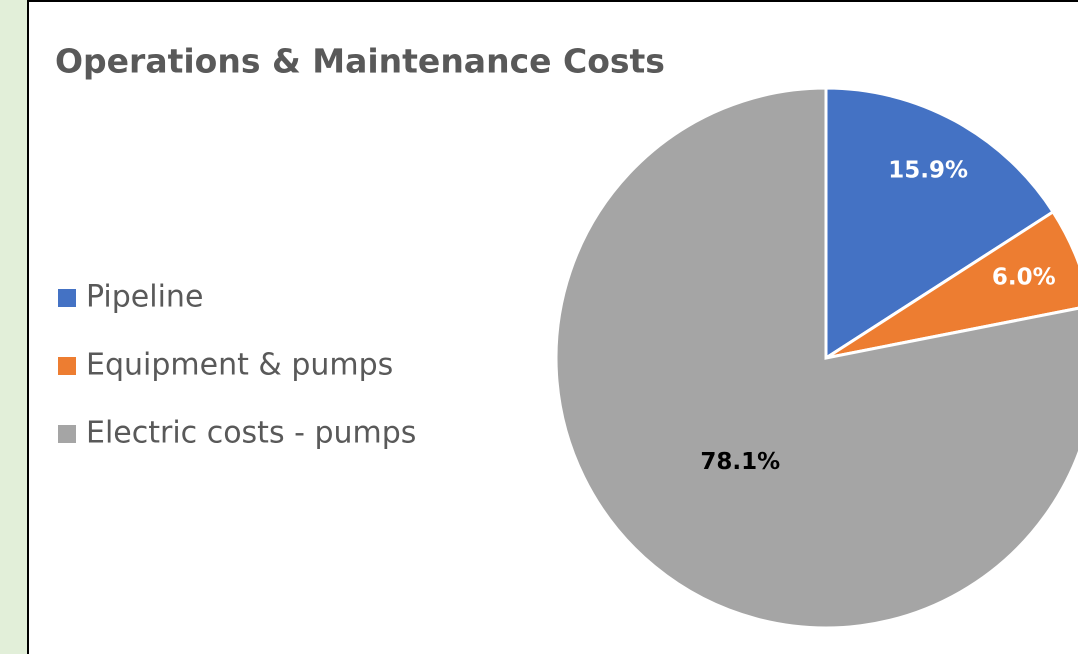 The width and height of the screenshot is (1078, 654). I want to click on data-label: 6.0%, so click(1024, 278).